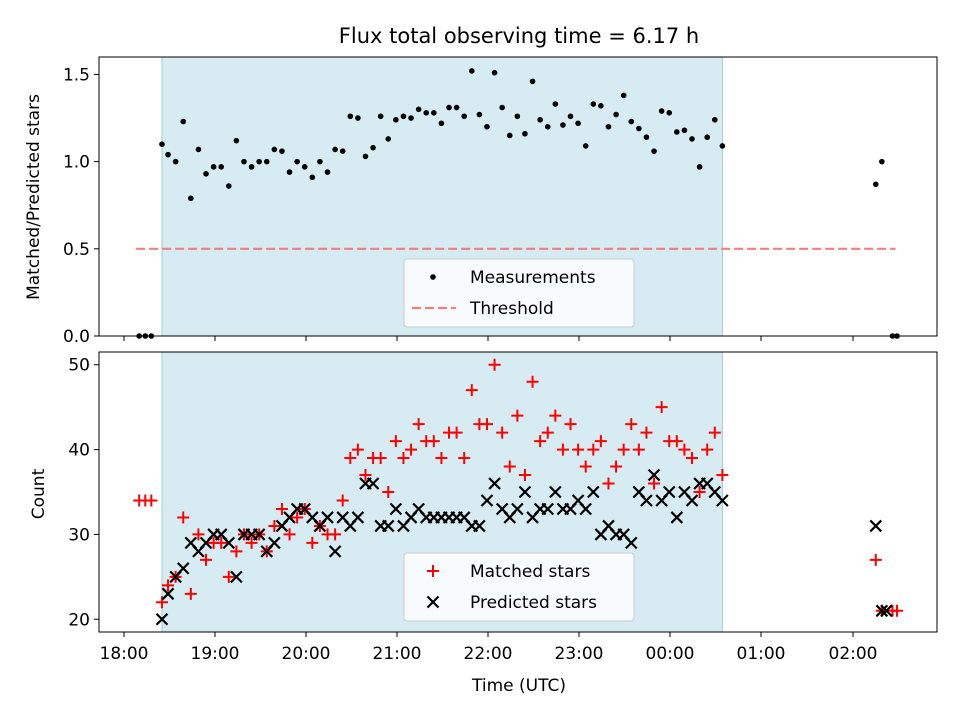 The width and height of the screenshot is (960, 720). I want to click on legend: Matched stars Predicted stars, so click(519, 587).